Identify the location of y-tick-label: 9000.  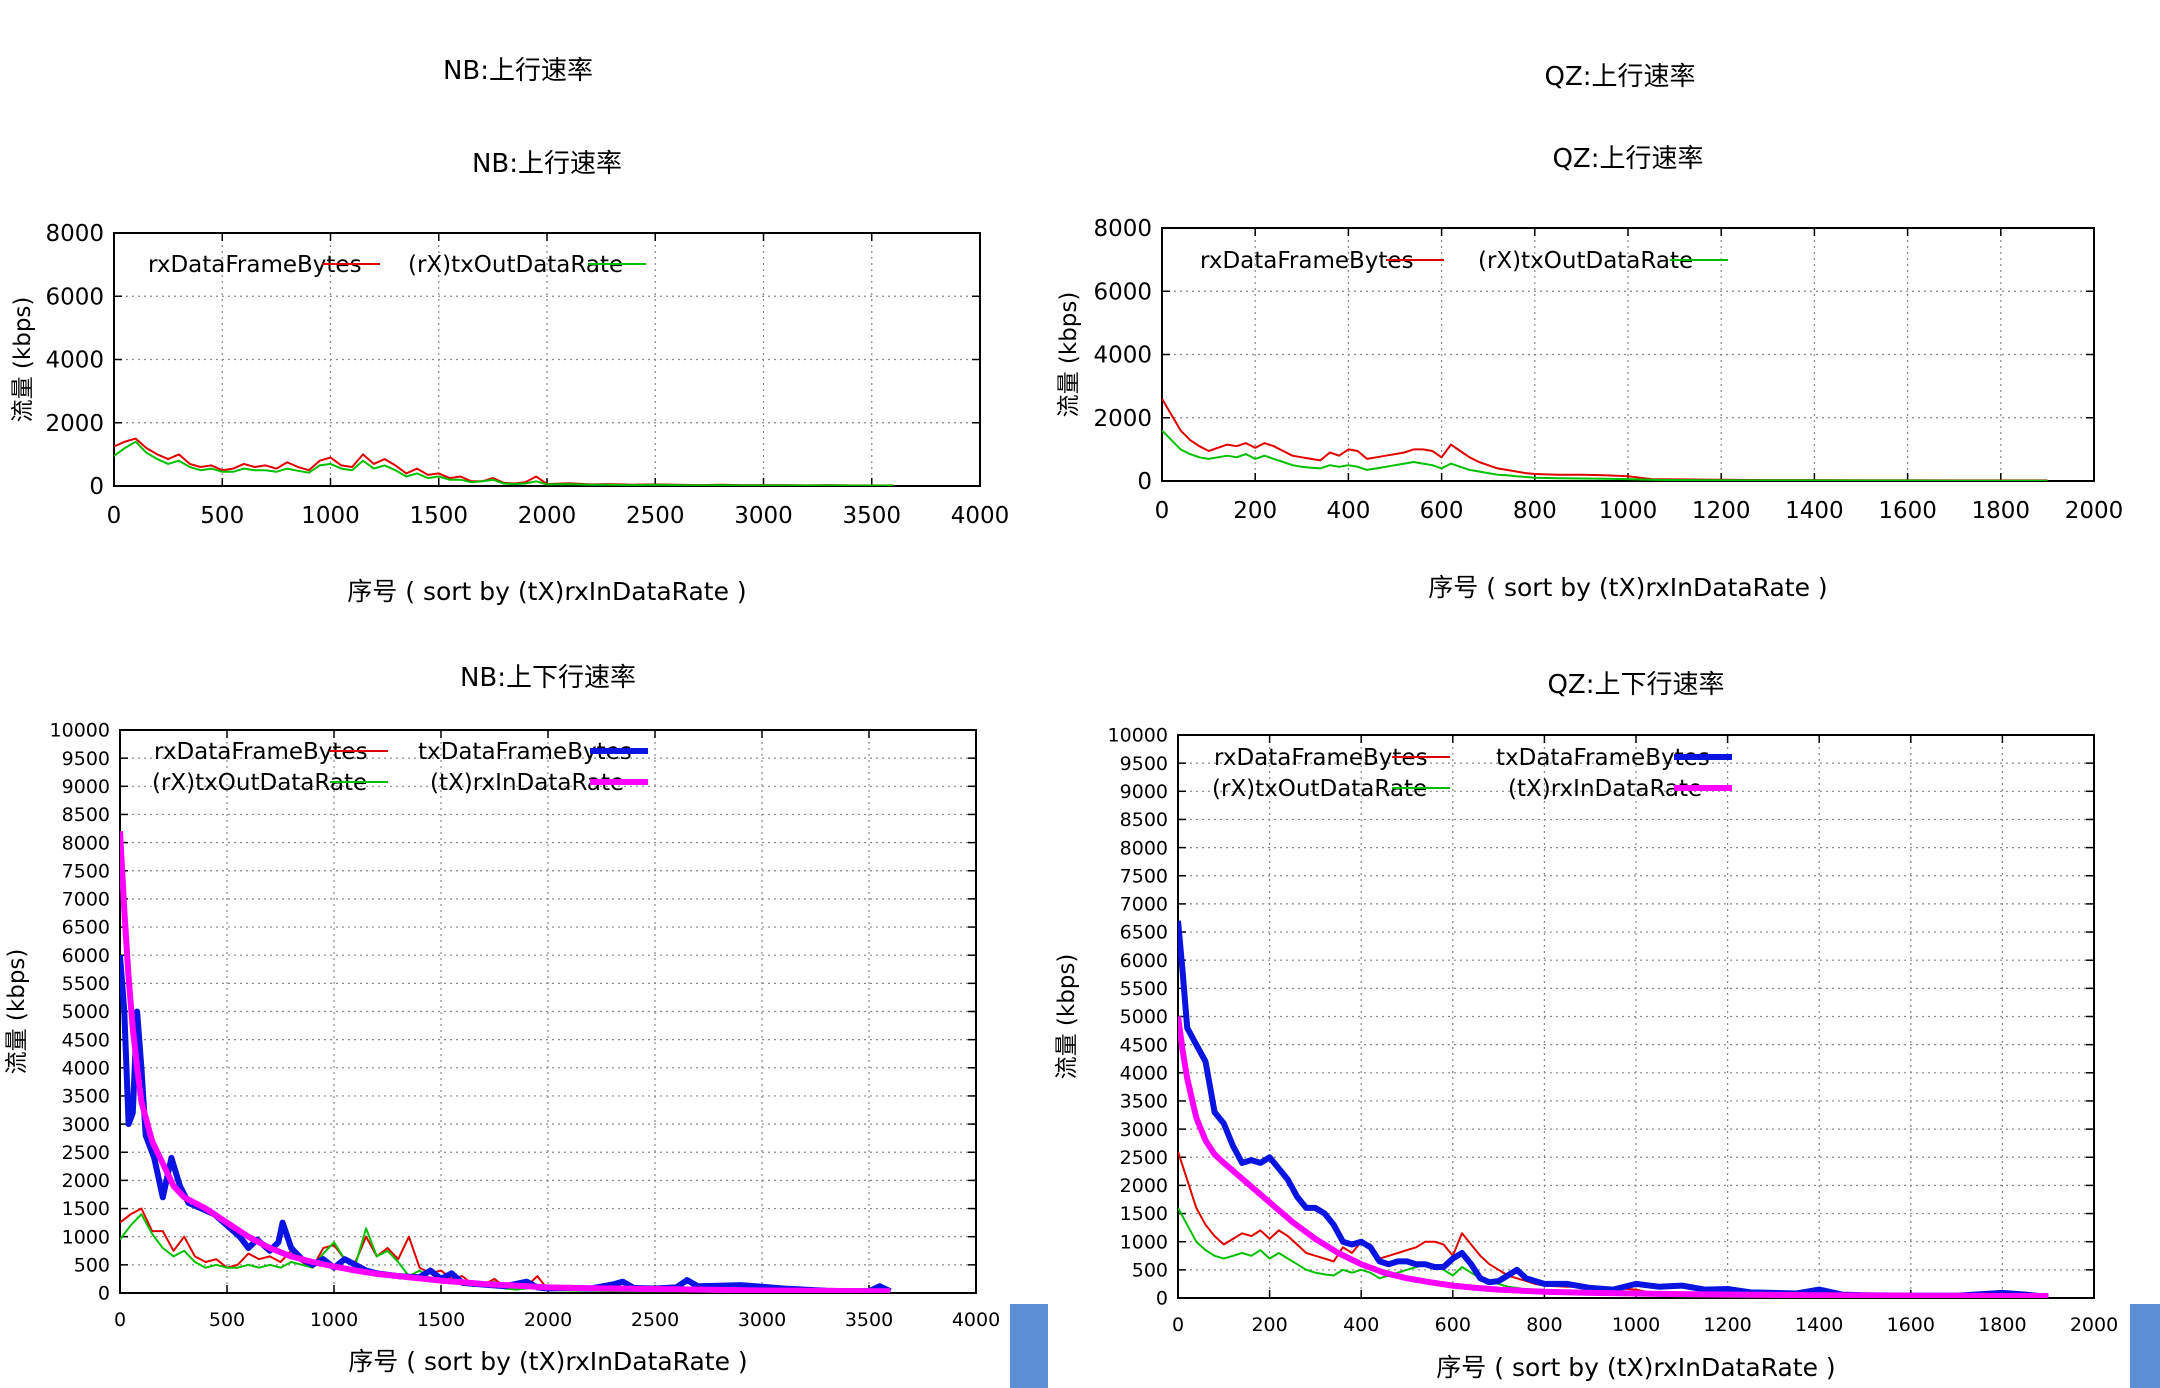
(86, 787).